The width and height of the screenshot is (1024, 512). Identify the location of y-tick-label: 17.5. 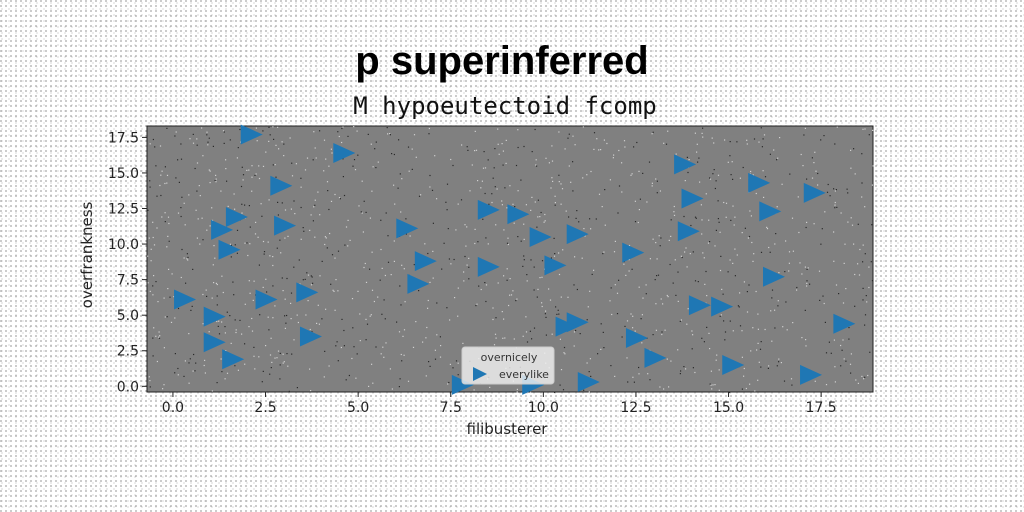
(123, 138).